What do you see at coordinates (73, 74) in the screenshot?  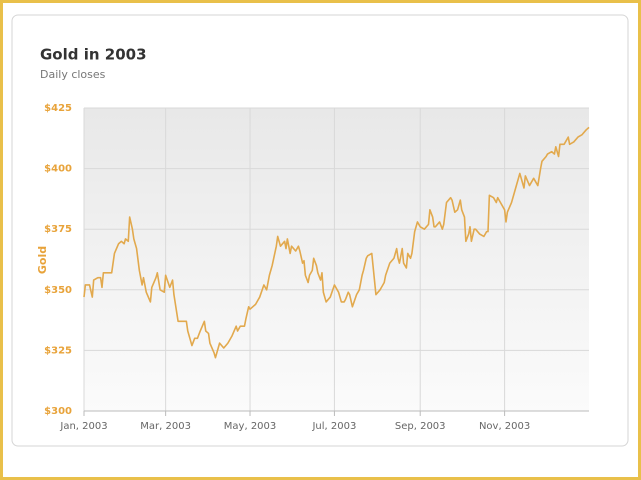 I see `chart-subtitle: Daily closes` at bounding box center [73, 74].